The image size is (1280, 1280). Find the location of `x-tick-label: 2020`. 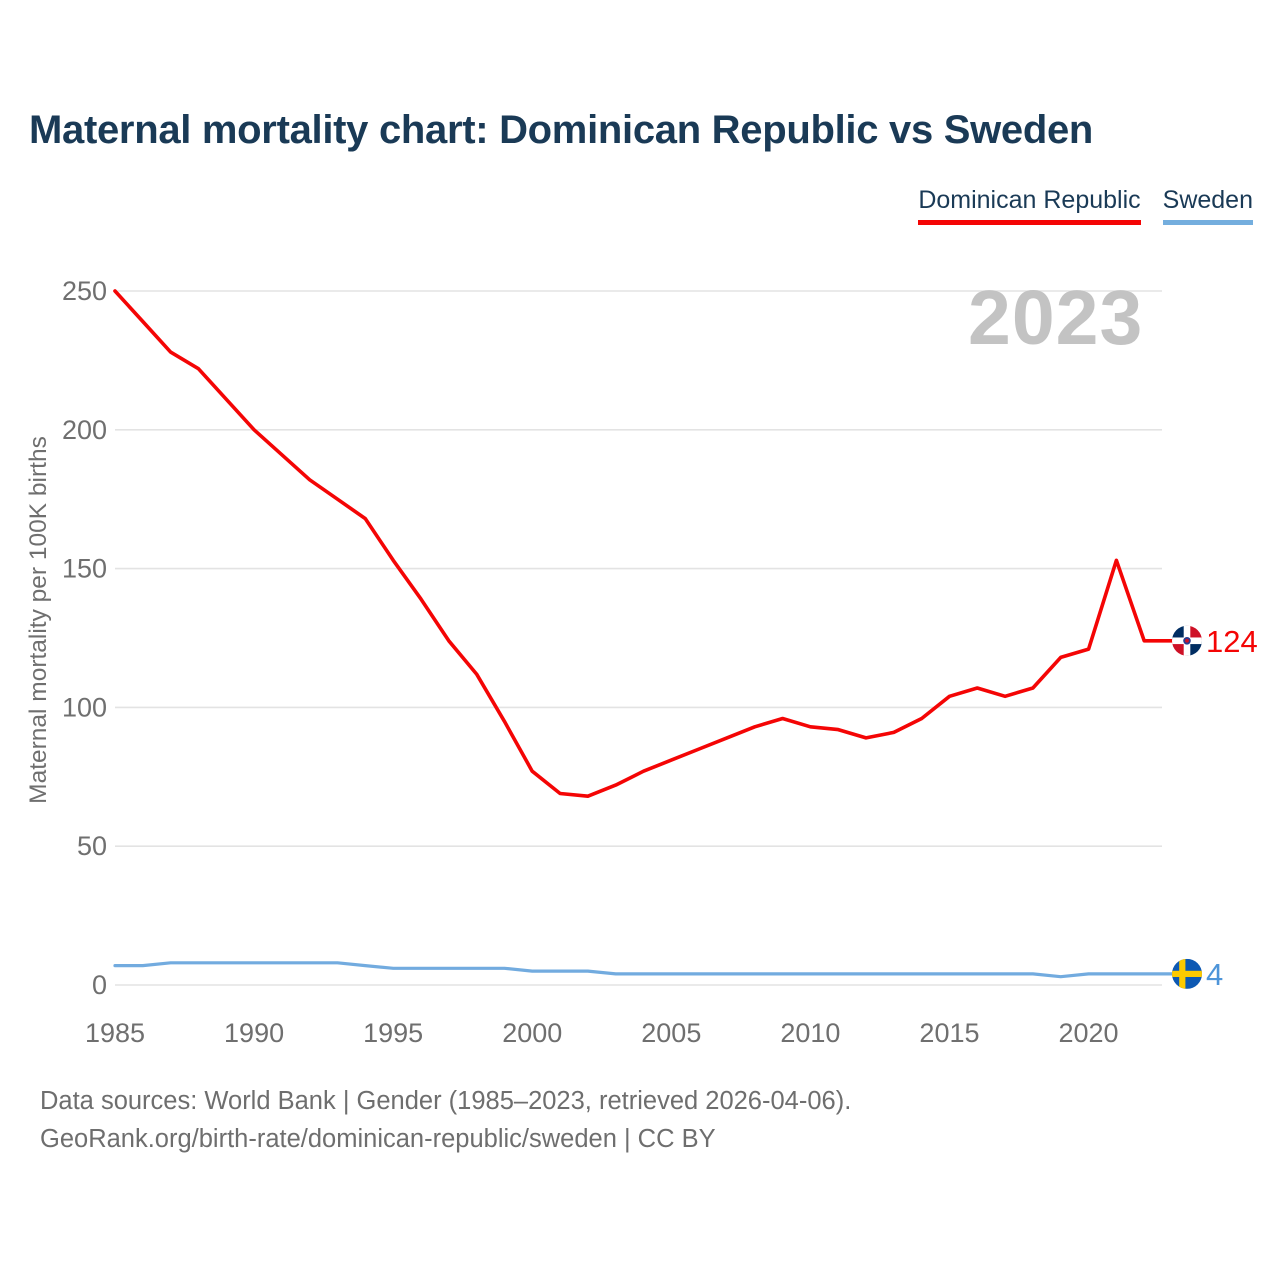

x-tick-label: 2020 is located at coordinates (1089, 1033).